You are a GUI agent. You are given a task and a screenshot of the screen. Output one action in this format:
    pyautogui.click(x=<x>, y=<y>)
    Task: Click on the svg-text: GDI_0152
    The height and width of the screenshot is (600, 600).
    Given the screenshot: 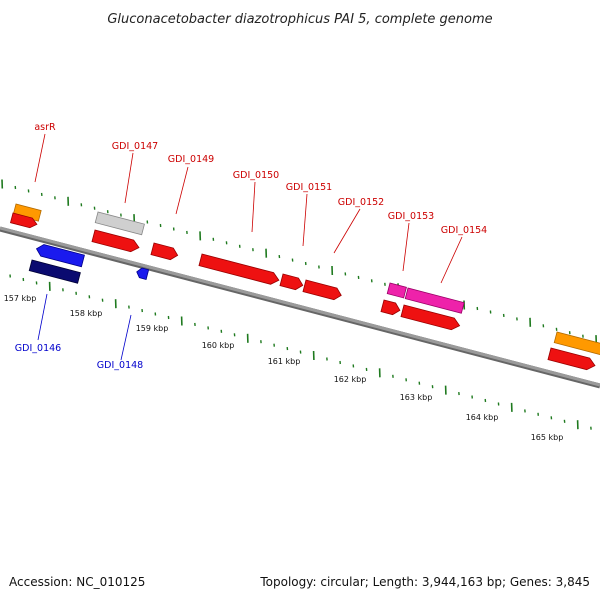 What is the action you would take?
    pyautogui.click(x=361, y=202)
    